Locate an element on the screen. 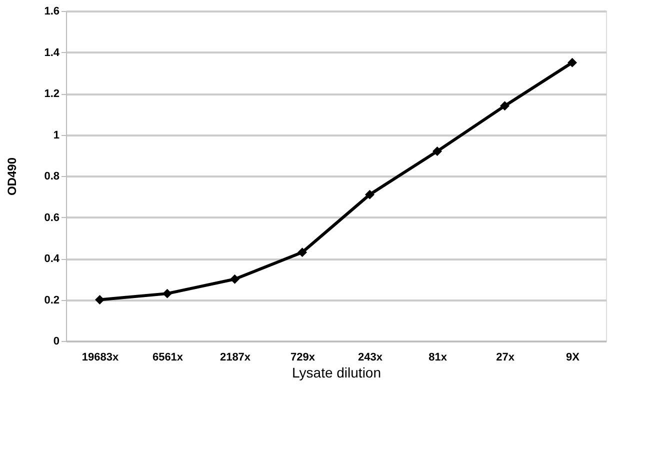 The image size is (650, 454). x-tick-label: 81x is located at coordinates (438, 358).